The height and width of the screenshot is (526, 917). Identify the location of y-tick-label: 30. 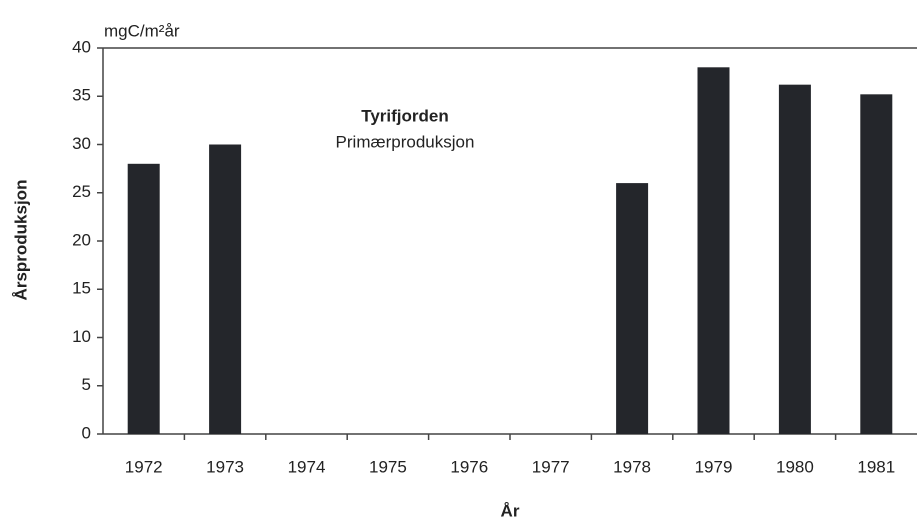
(81, 143).